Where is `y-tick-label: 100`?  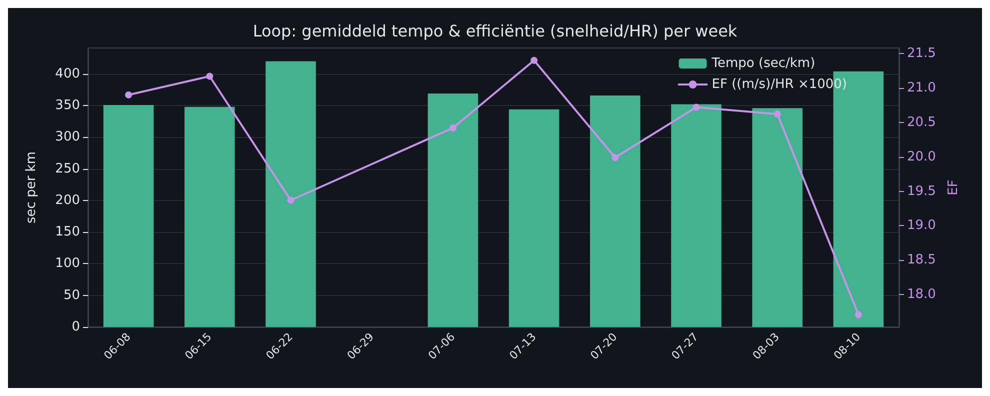
y-tick-label: 100 is located at coordinates (67, 264).